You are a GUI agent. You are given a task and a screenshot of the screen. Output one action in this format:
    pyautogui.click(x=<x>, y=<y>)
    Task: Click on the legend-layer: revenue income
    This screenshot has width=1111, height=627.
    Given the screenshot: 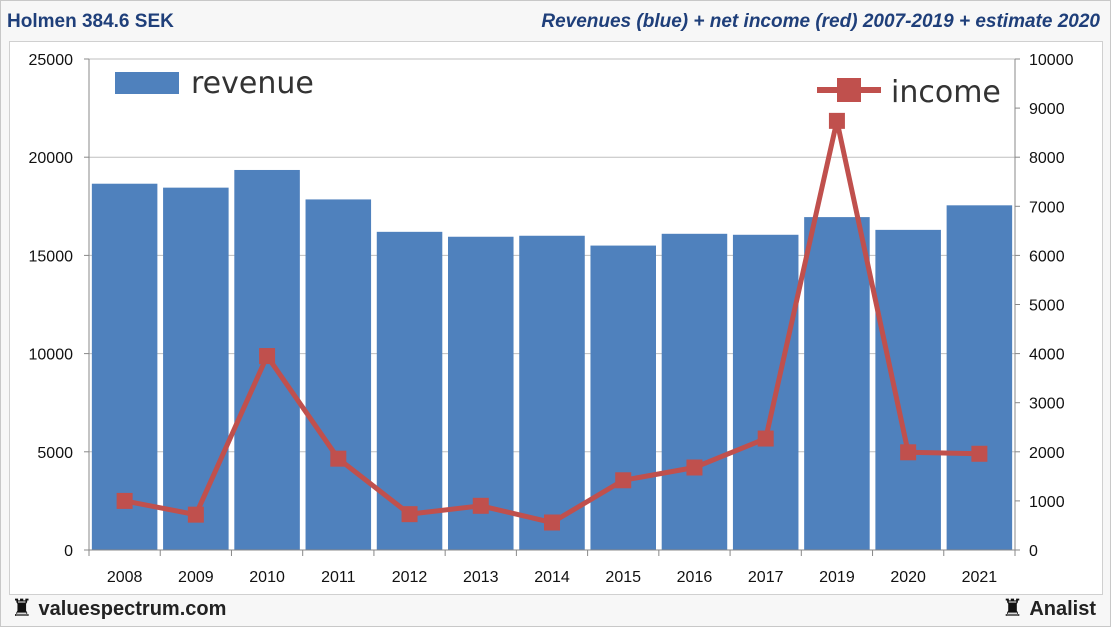 What is the action you would take?
    pyautogui.click(x=558, y=88)
    